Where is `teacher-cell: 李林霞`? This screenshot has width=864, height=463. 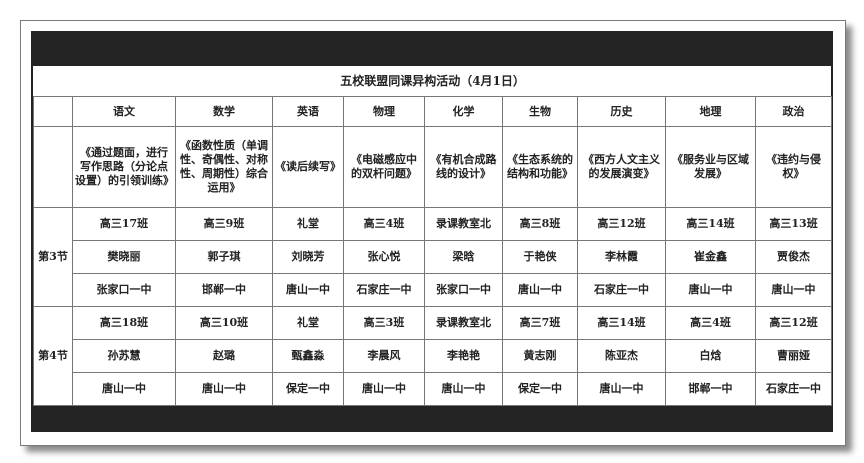 teacher-cell: 李林霞 is located at coordinates (621, 257).